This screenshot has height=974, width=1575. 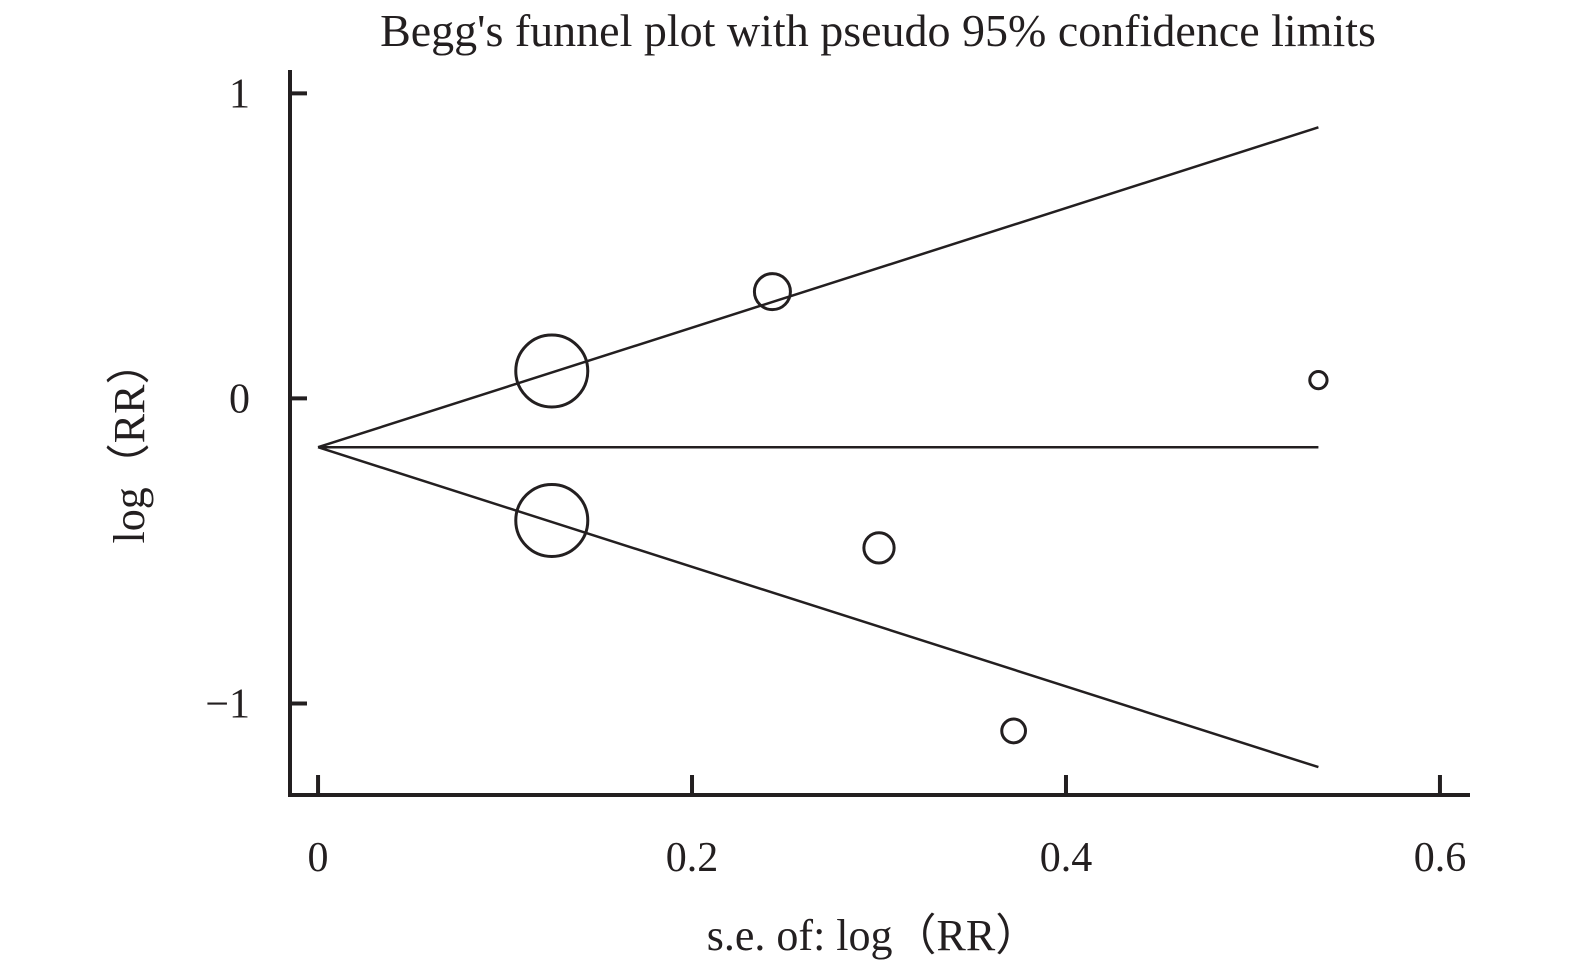 What do you see at coordinates (1440, 858) in the screenshot?
I see `x-tick-label-3: 0.6` at bounding box center [1440, 858].